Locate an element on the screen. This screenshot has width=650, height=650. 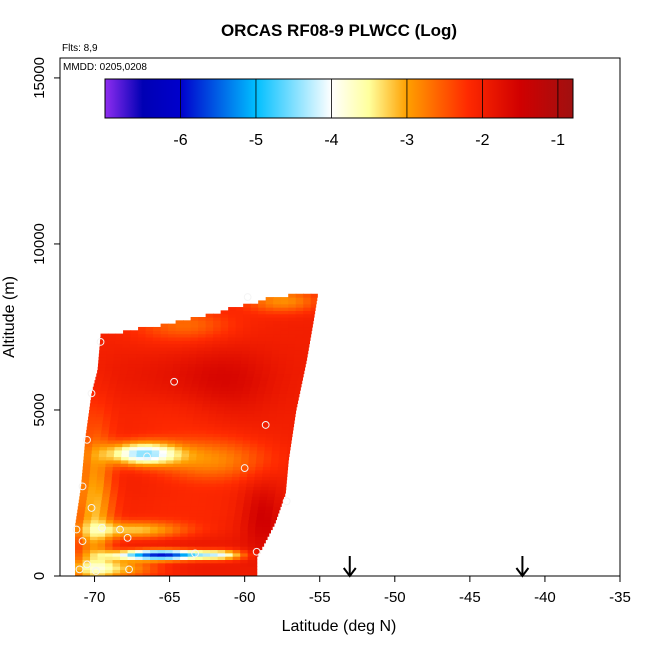
colorbar: -6 -5 -4 -3 -2 -1 is located at coordinates (339, 113).